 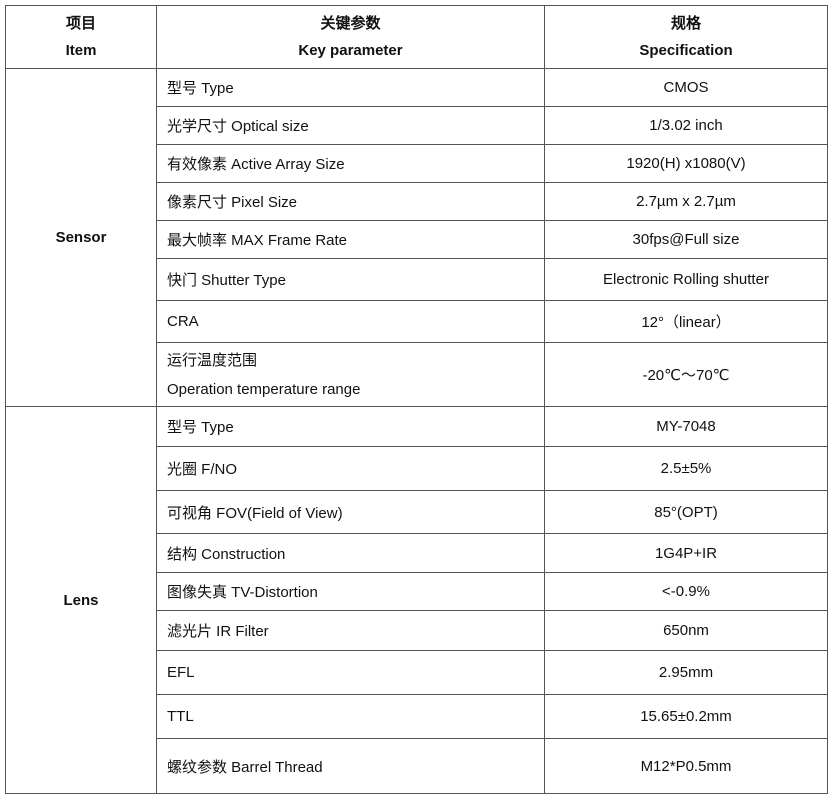 I want to click on param-cell: CRA, so click(x=350, y=321).